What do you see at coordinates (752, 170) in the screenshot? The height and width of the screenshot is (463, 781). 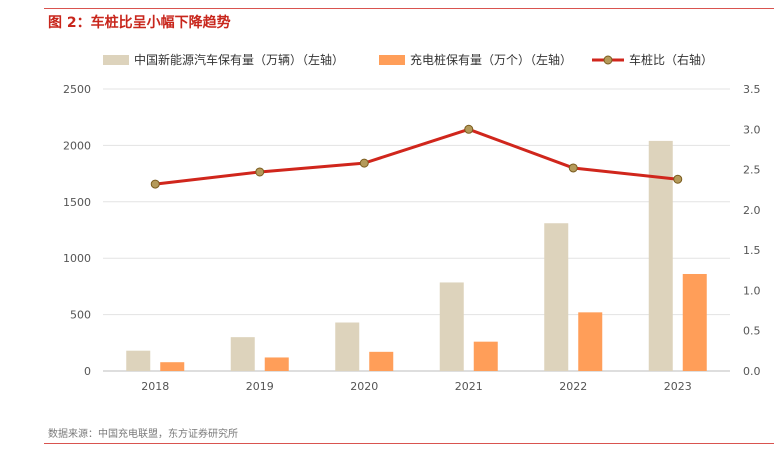 I see `y-right-tick-label: 2.5` at bounding box center [752, 170].